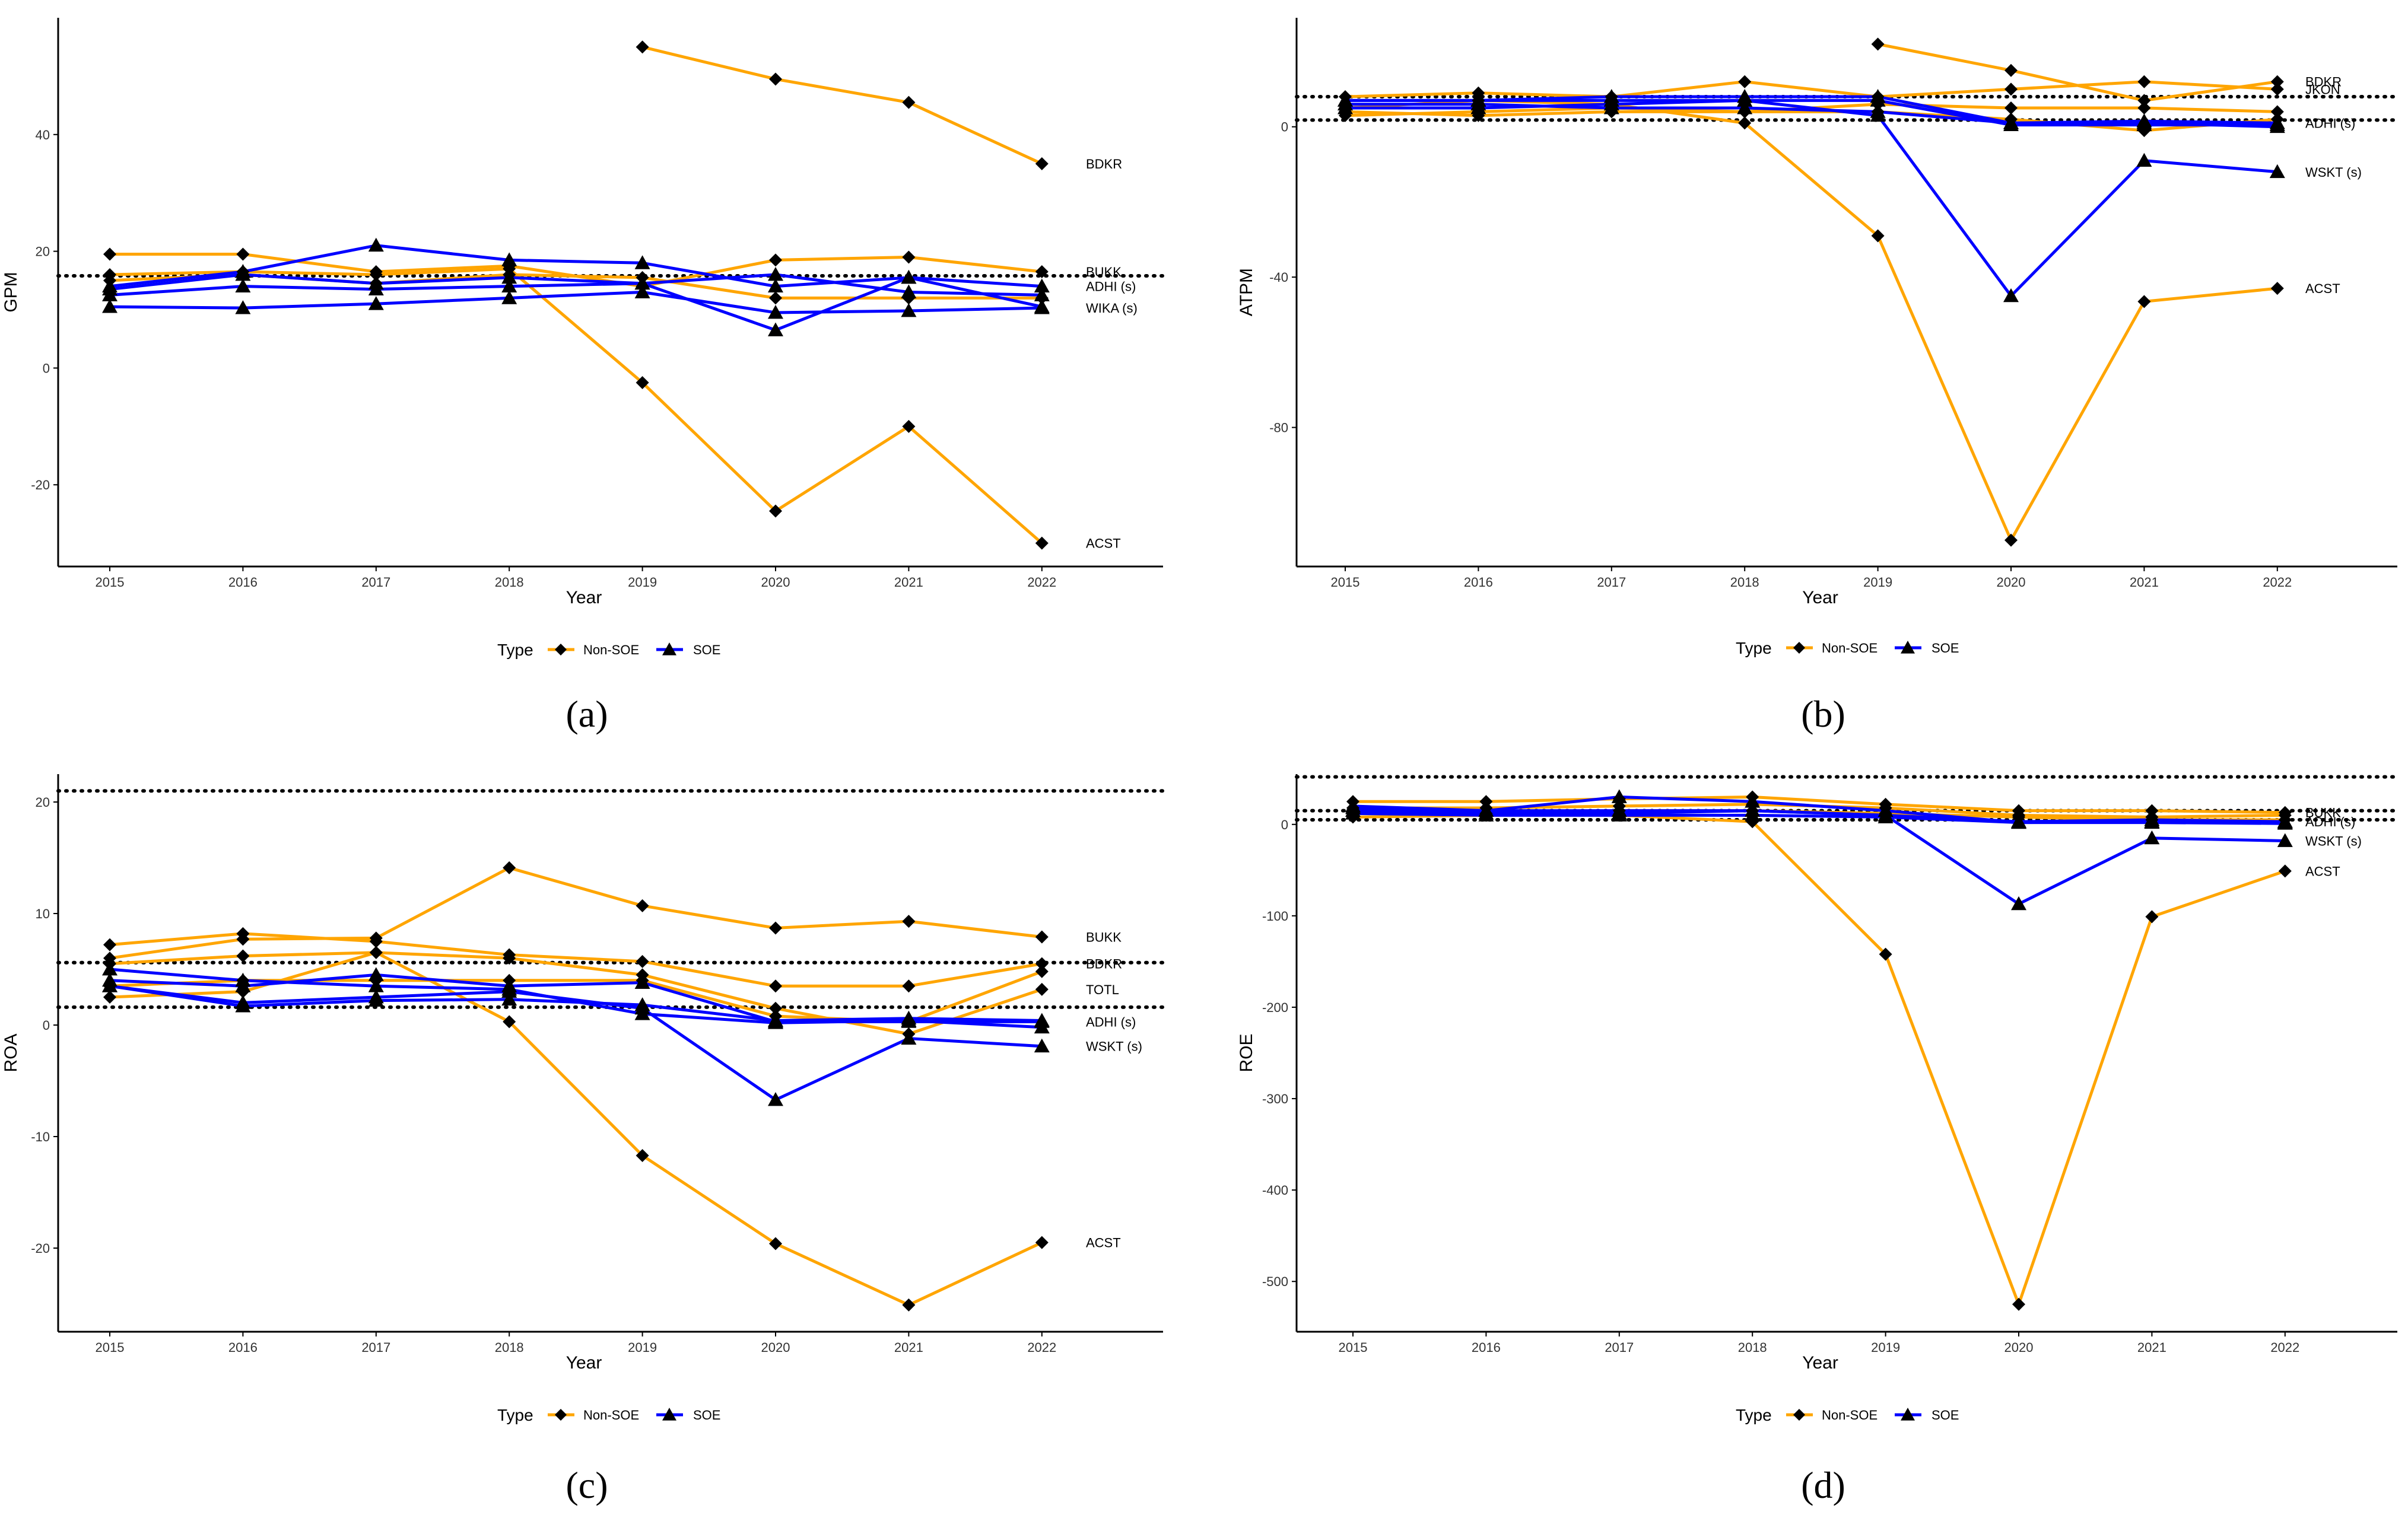 The image size is (2408, 1518). I want to click on x-tick-label: 2017, so click(1619, 1348).